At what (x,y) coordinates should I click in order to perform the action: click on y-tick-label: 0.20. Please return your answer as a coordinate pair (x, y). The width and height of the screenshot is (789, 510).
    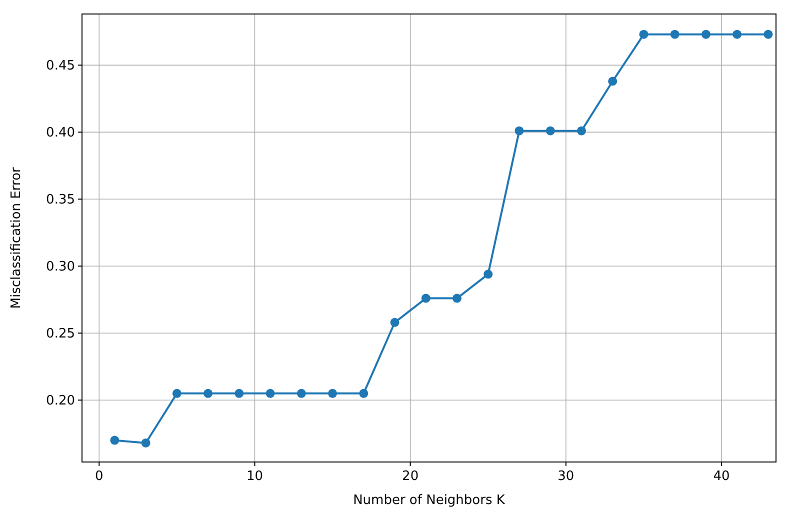
    Looking at the image, I should click on (60, 401).